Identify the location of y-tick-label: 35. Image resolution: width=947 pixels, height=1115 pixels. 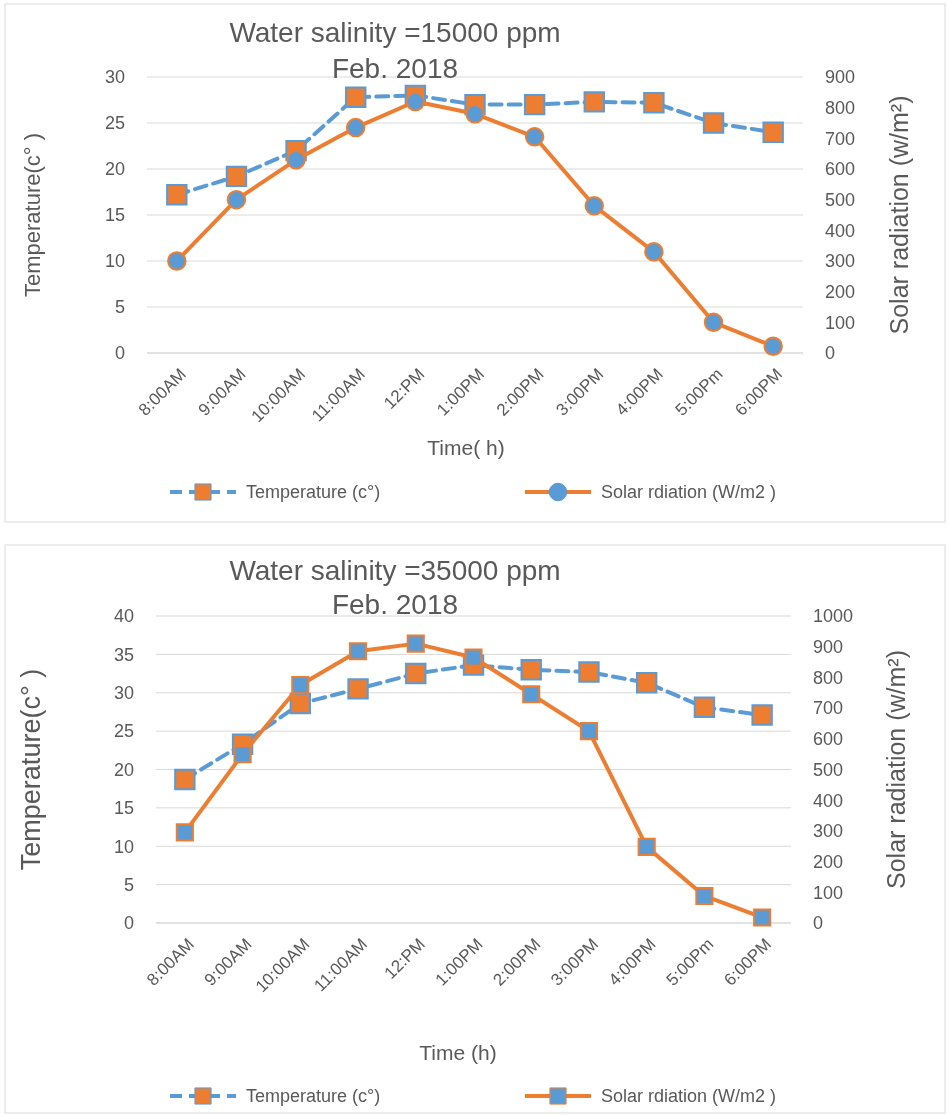
(123, 654).